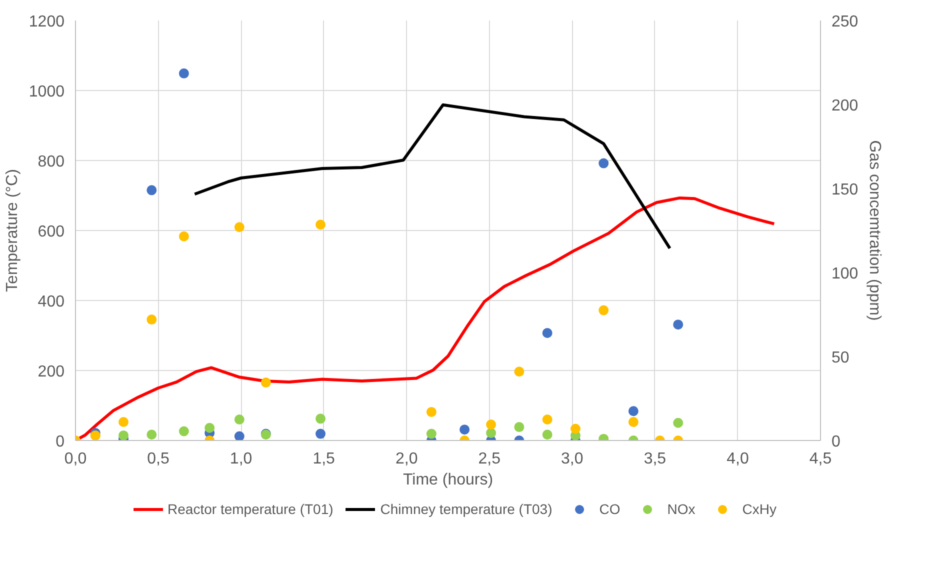 This screenshot has height=579, width=928. Describe the element at coordinates (845, 106) in the screenshot. I see `y2-tick-label: 200` at that location.